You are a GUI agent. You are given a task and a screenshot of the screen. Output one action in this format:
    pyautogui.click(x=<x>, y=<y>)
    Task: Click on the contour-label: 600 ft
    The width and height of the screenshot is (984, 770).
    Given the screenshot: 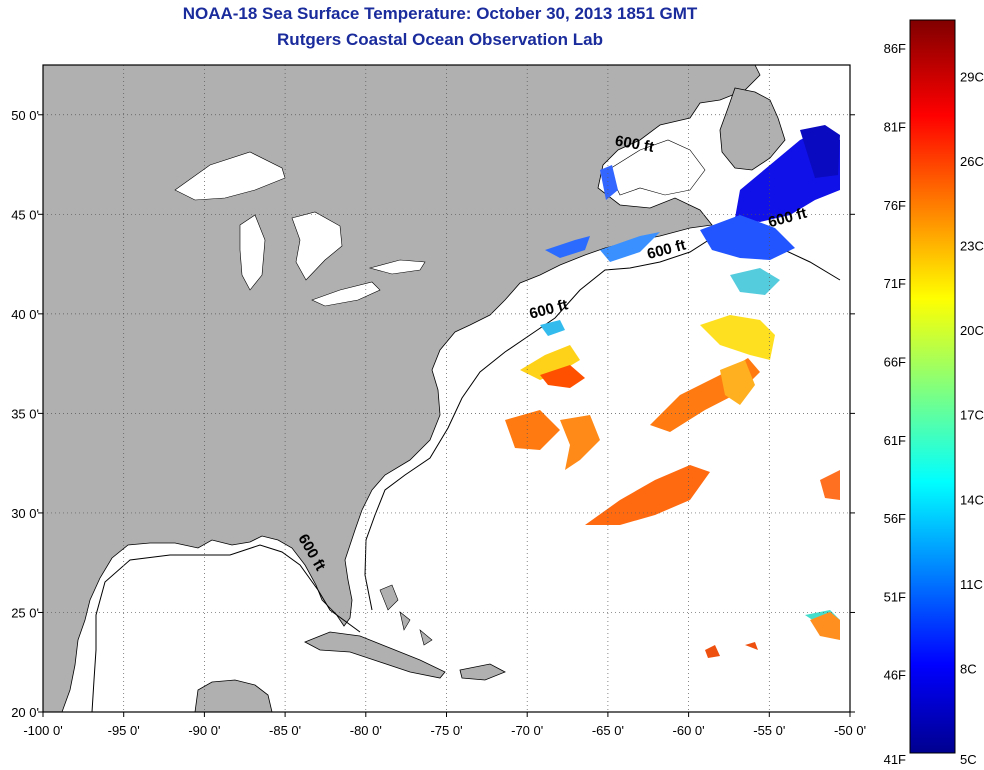 What is the action you would take?
    pyautogui.click(x=635, y=144)
    